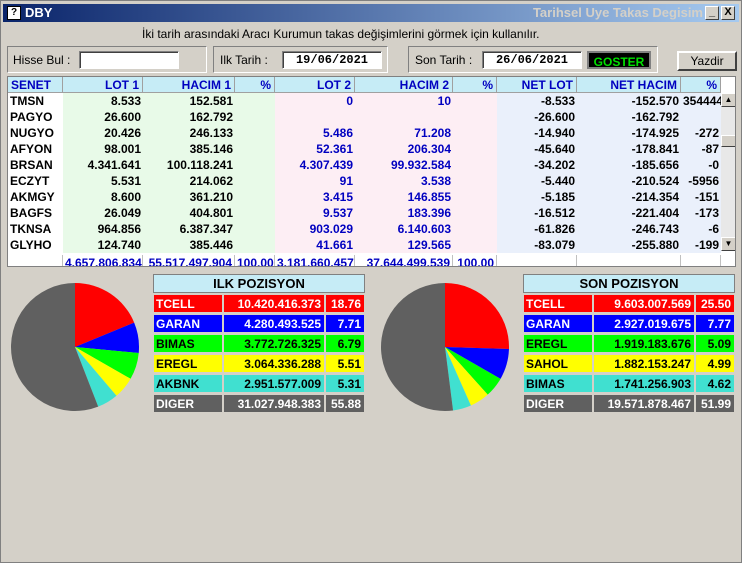  Describe the element at coordinates (189, 181) in the screenshot. I see `table-cell: 214.062` at that location.